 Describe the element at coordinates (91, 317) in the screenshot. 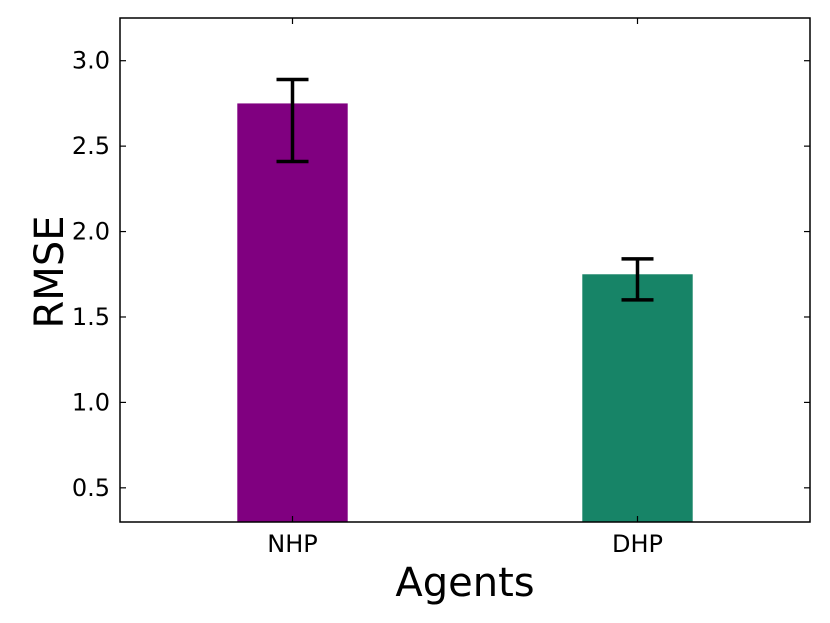

I see `y-tick-label: 1.5` at that location.